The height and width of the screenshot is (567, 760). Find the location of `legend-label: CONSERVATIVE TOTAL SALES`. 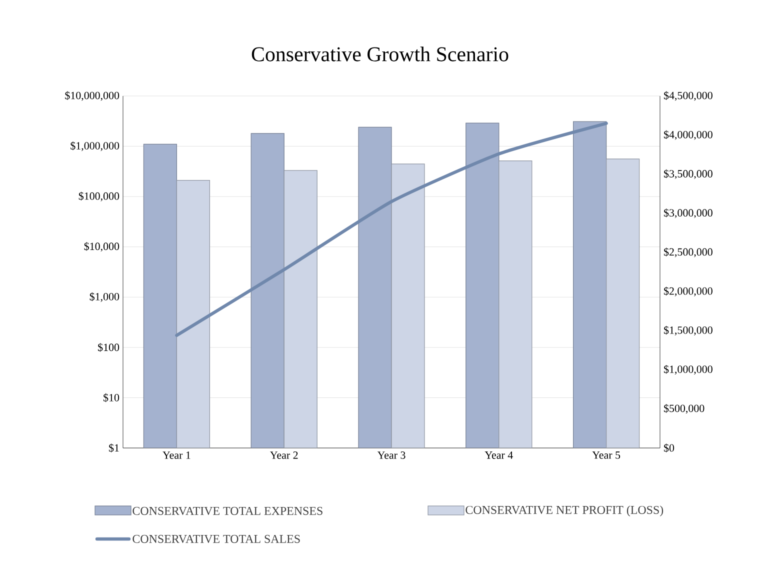

legend-label: CONSERVATIVE TOTAL SALES is located at coordinates (216, 539).